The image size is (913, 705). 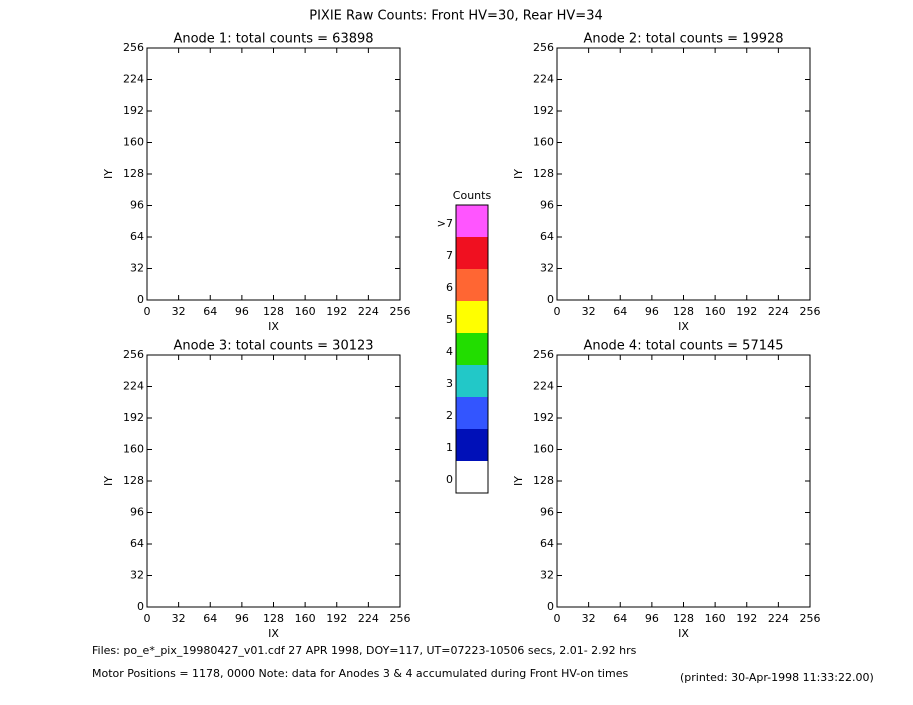 I want to click on colorbar-label: >7, so click(x=445, y=223).